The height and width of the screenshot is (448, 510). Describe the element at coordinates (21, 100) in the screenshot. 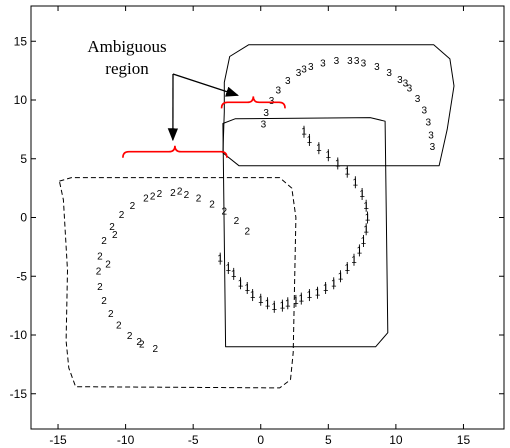

I see `y-tick-label: 10` at that location.